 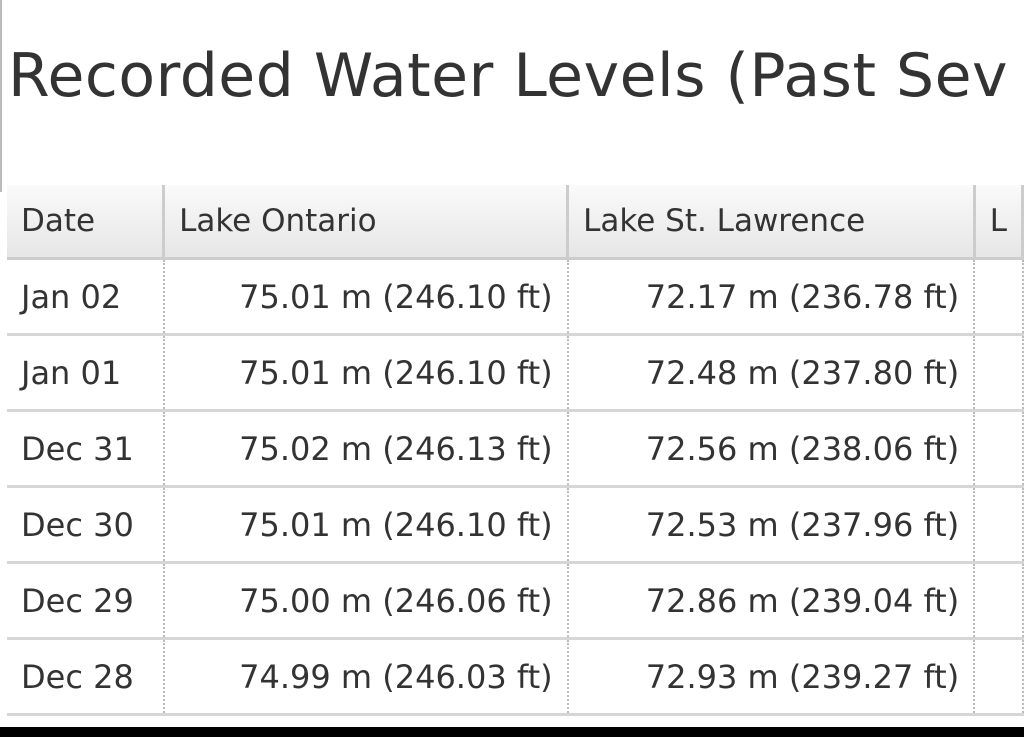 I want to click on date-cell: Dec 28, so click(x=86, y=677).